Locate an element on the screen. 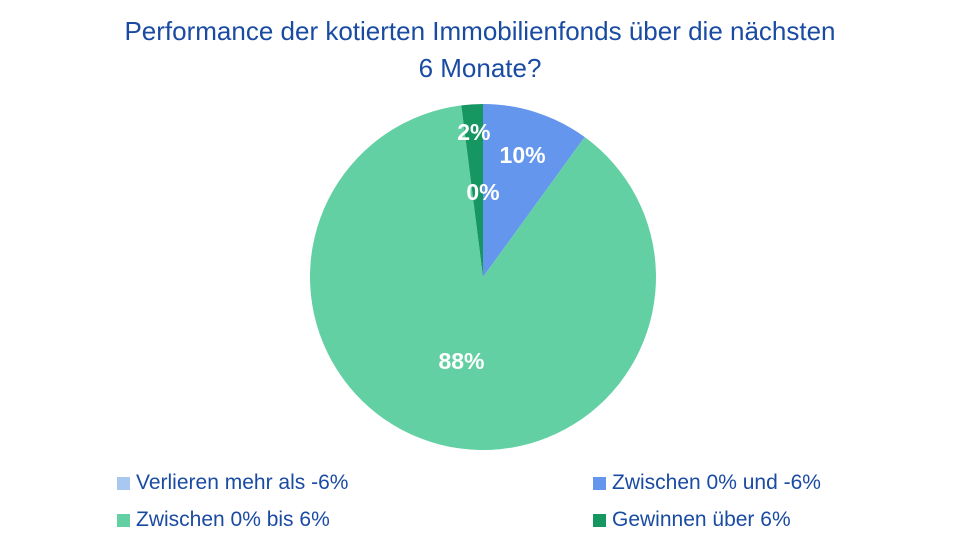  legend-item-1: Zwischen 0% und -6% is located at coordinates (707, 483).